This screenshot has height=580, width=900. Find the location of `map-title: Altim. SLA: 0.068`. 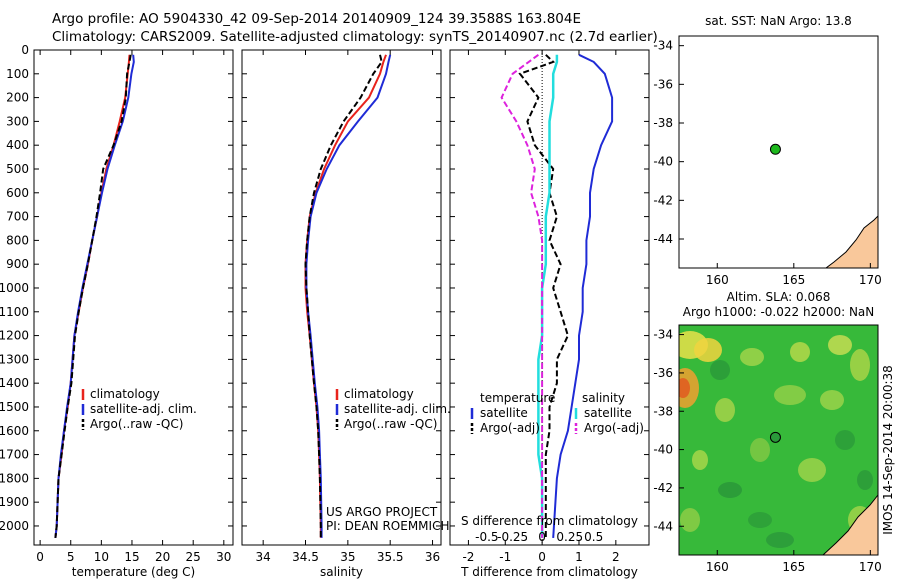

map-title: Altim. SLA: 0.068 is located at coordinates (779, 297).